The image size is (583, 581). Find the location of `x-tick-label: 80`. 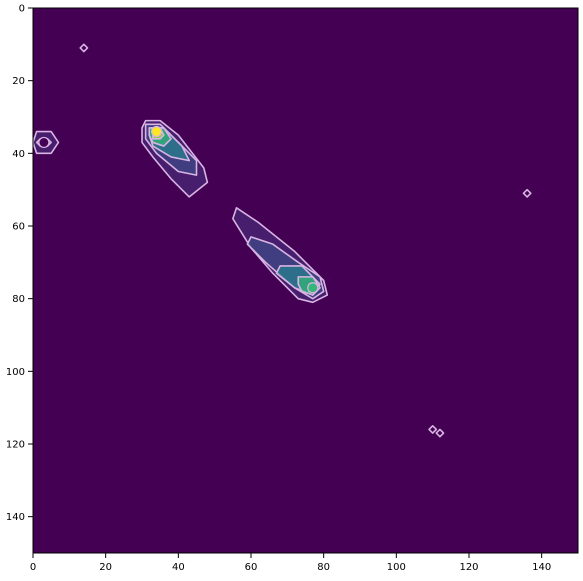

x-tick-label: 80 is located at coordinates (323, 567).